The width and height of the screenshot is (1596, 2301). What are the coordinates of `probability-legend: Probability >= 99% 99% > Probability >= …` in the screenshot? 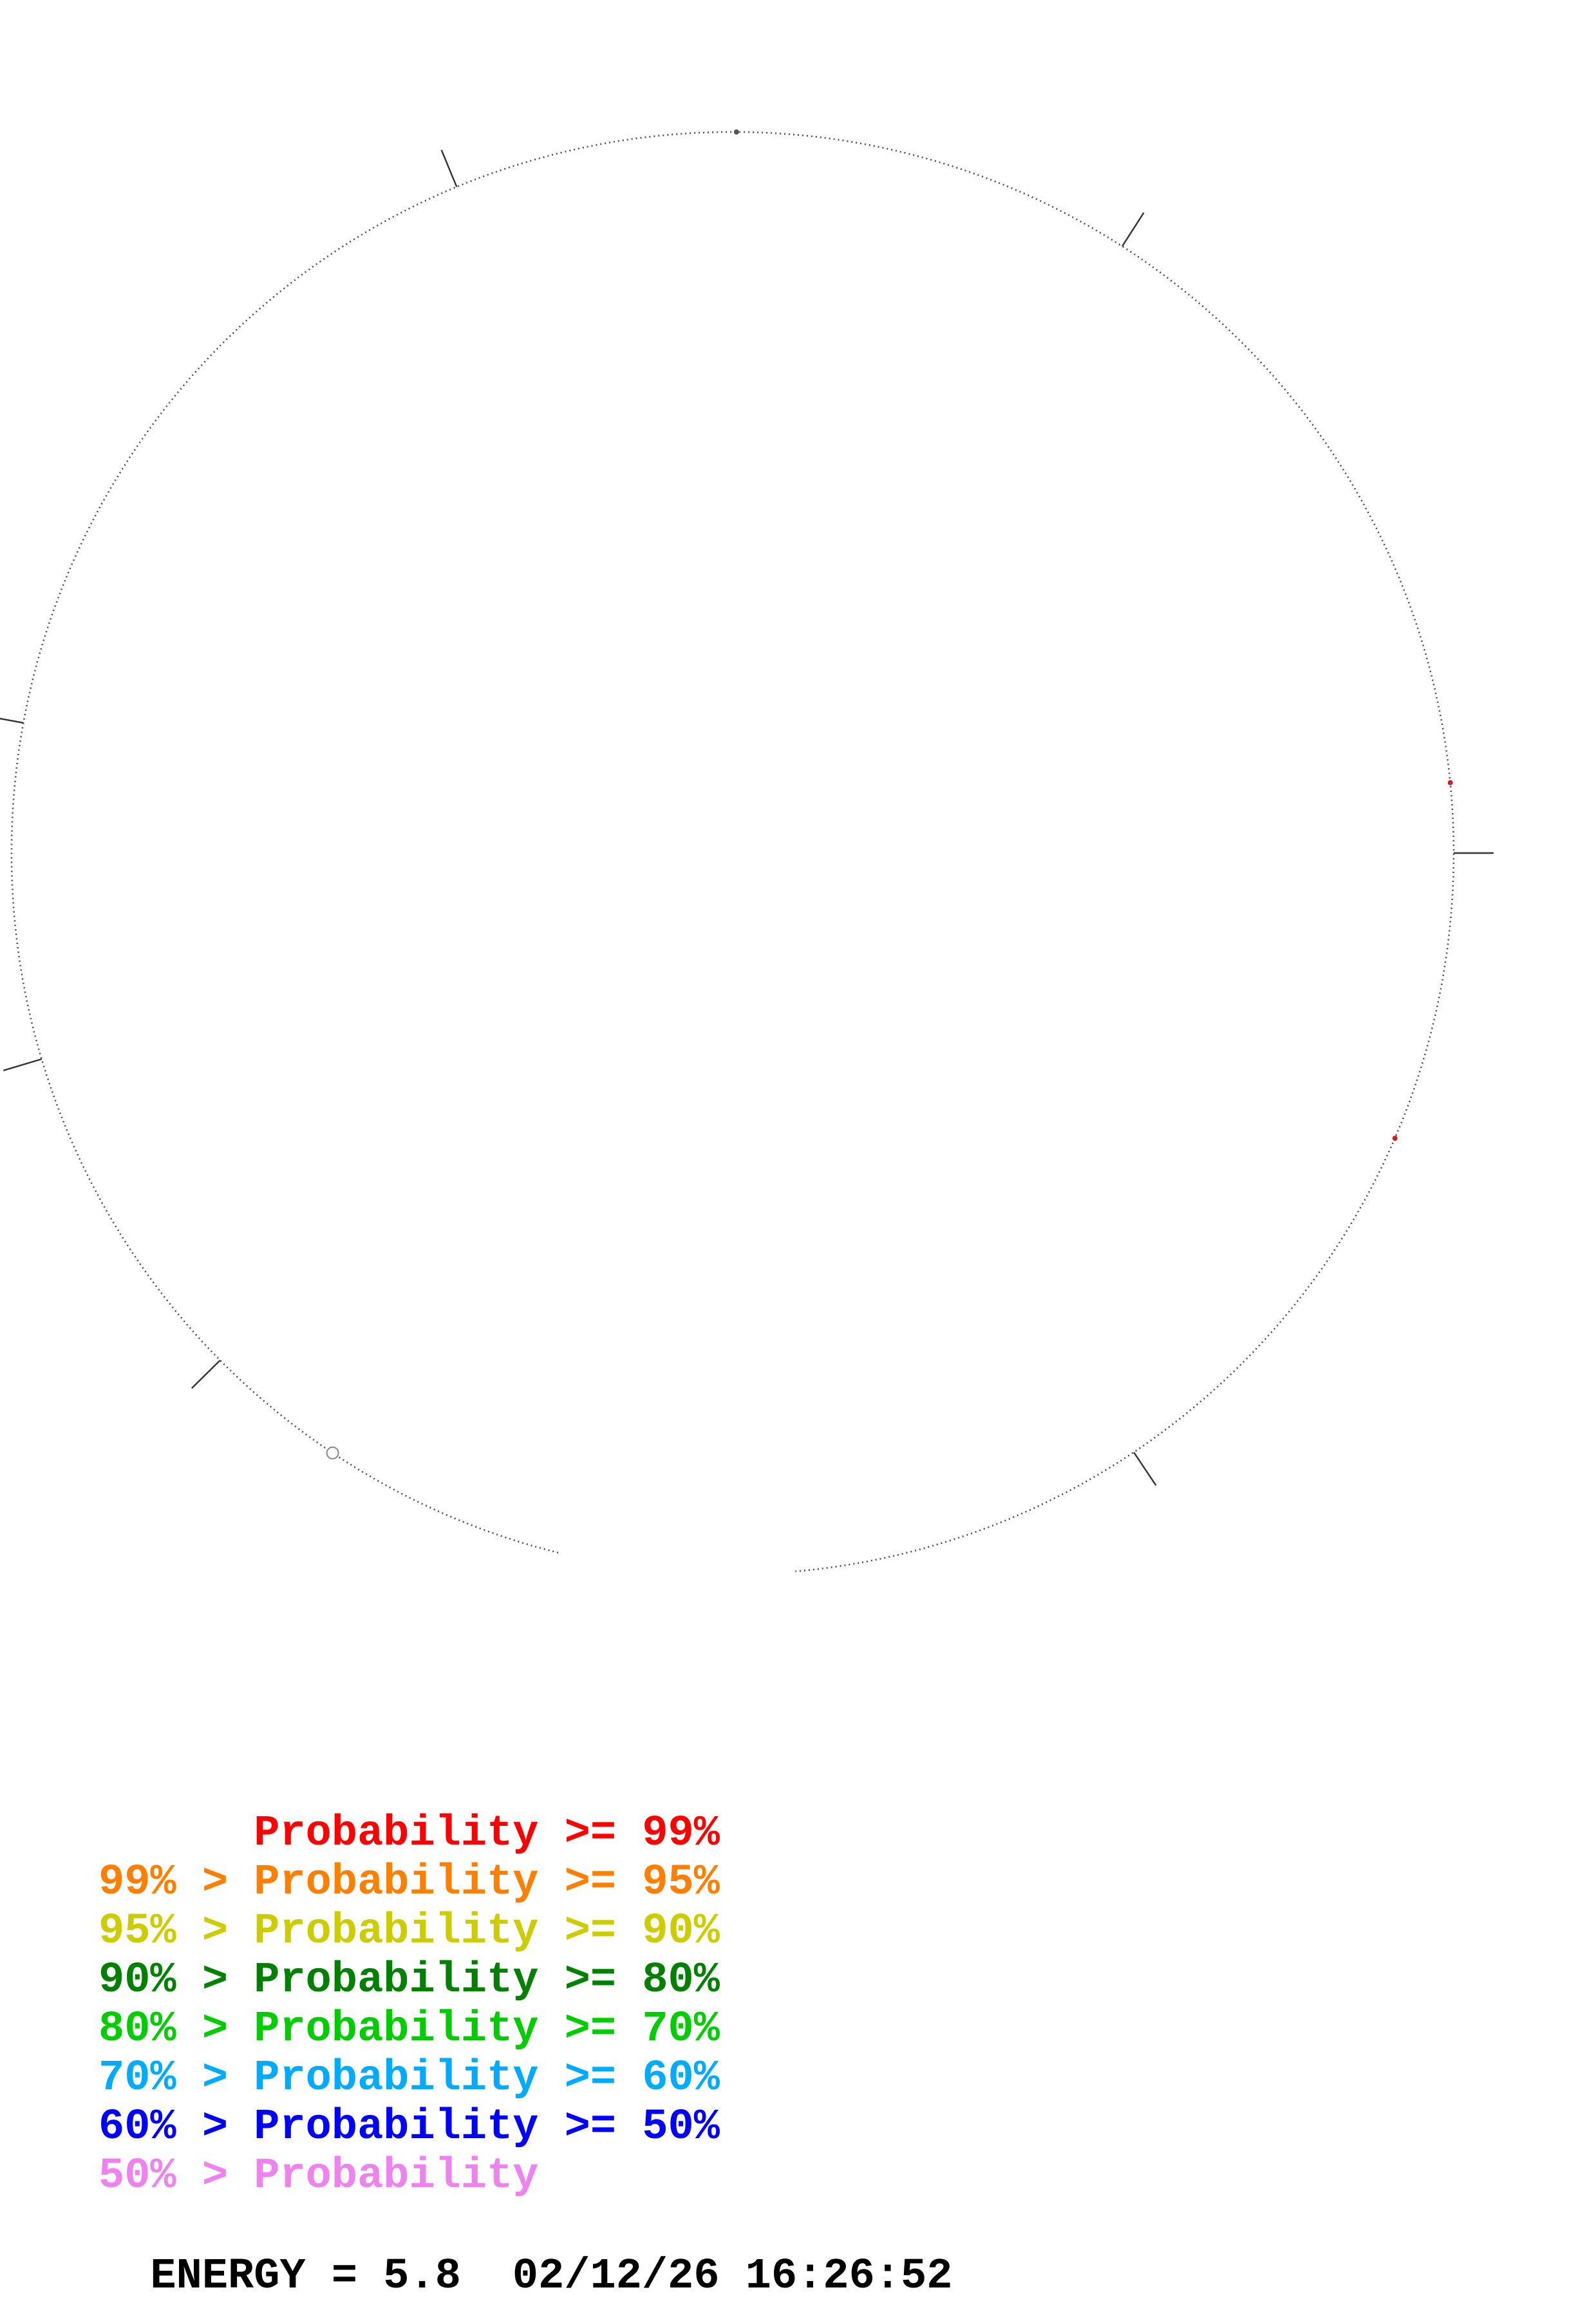 It's located at (409, 2005).